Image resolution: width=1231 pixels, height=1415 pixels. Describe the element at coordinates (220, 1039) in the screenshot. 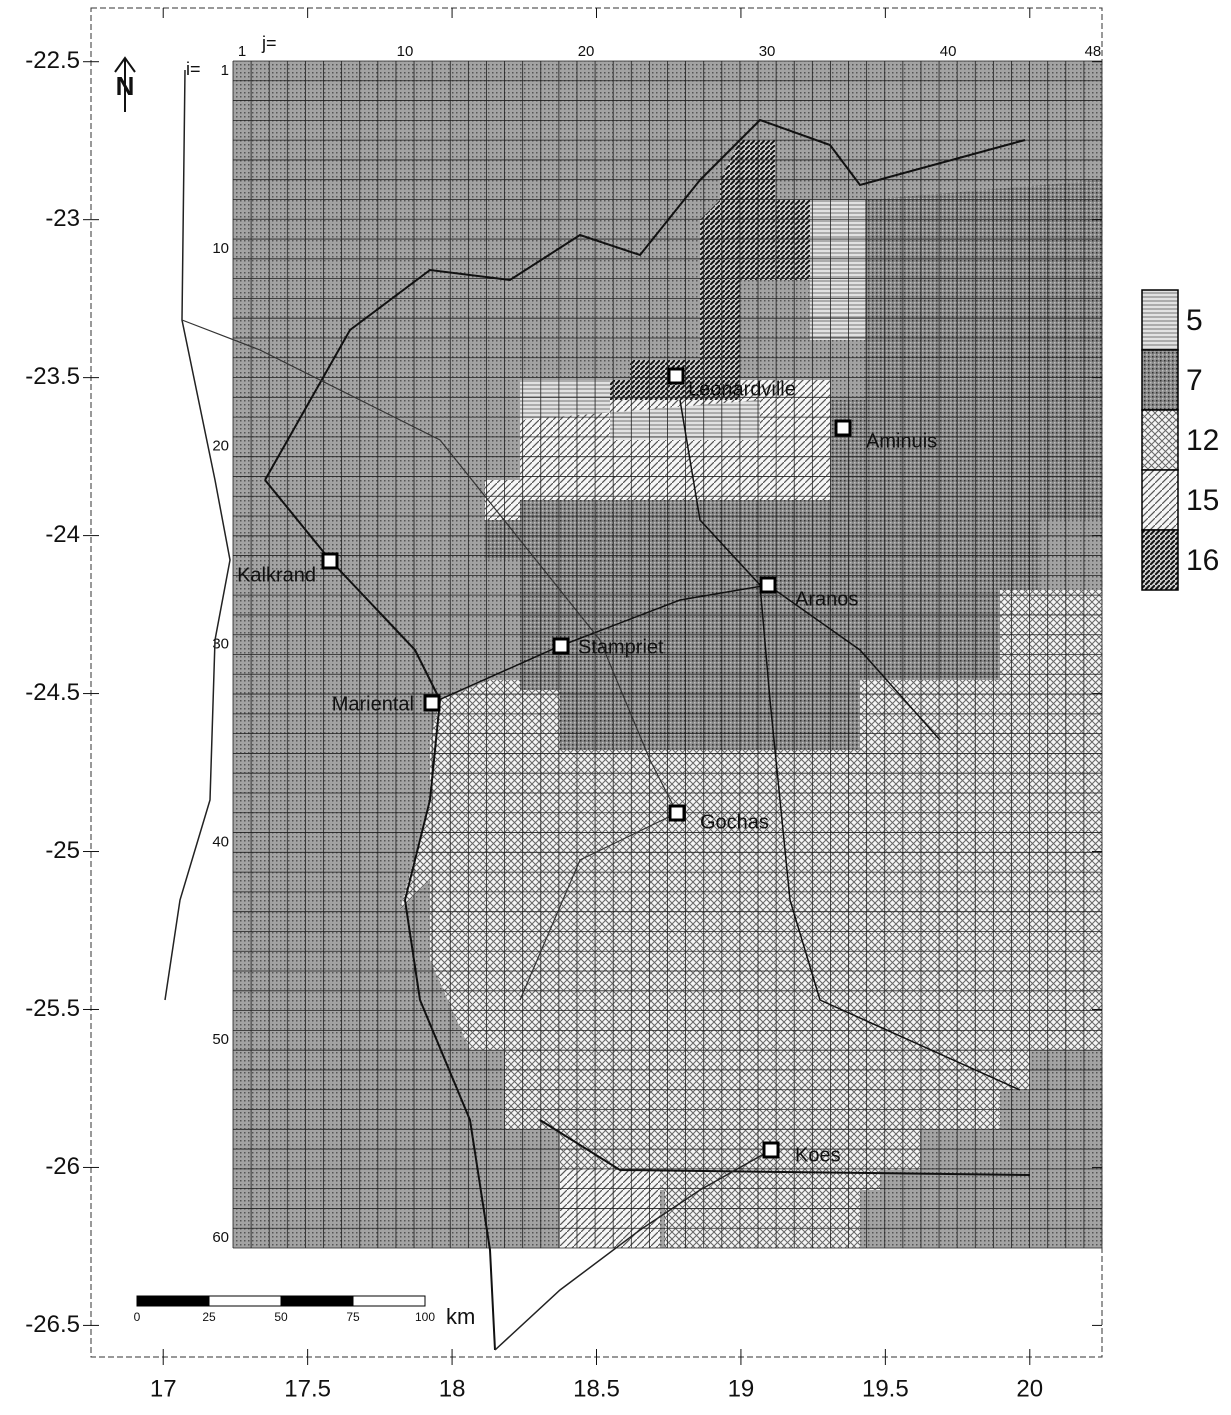

I see `i-tick-label: 50` at that location.